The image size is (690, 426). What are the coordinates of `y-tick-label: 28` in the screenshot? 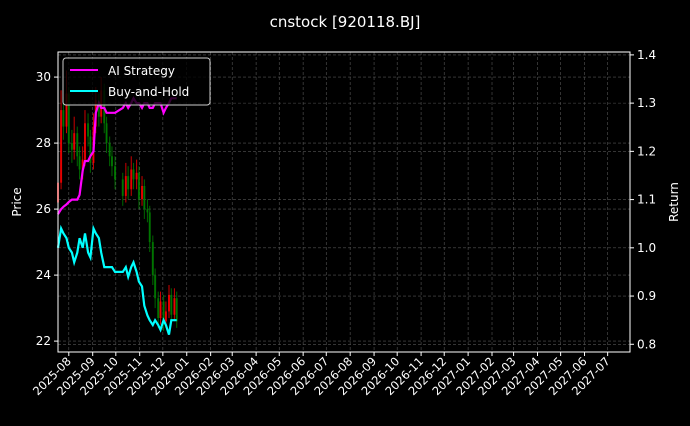 It's located at (43, 143).